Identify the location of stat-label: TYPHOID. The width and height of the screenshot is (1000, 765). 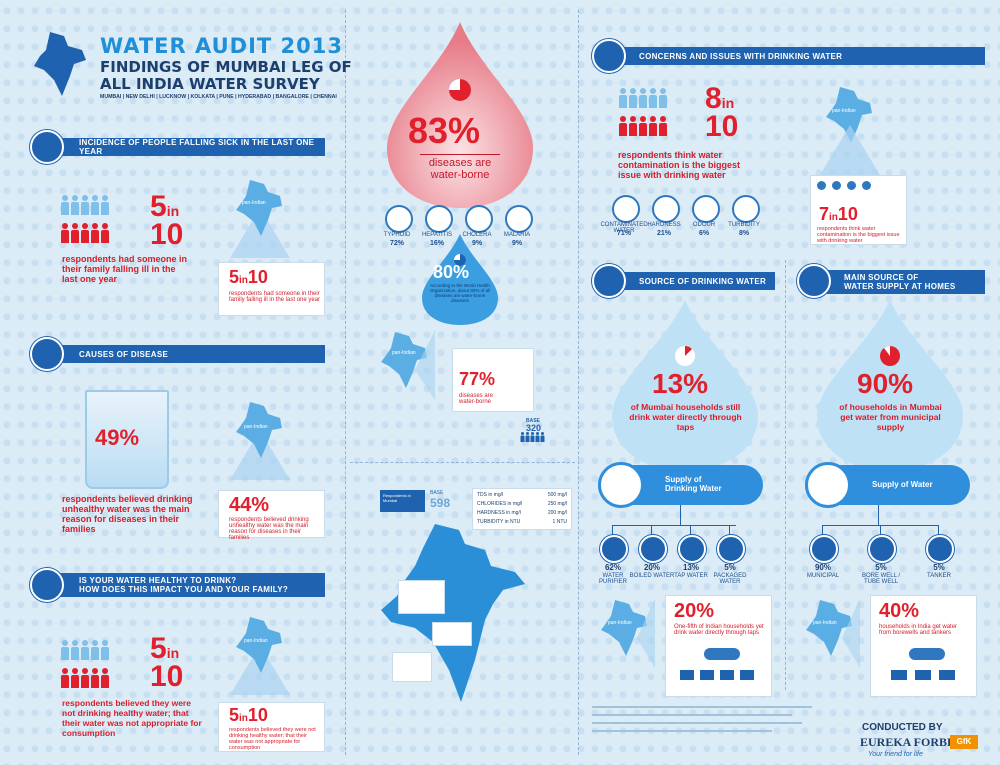
(397, 235).